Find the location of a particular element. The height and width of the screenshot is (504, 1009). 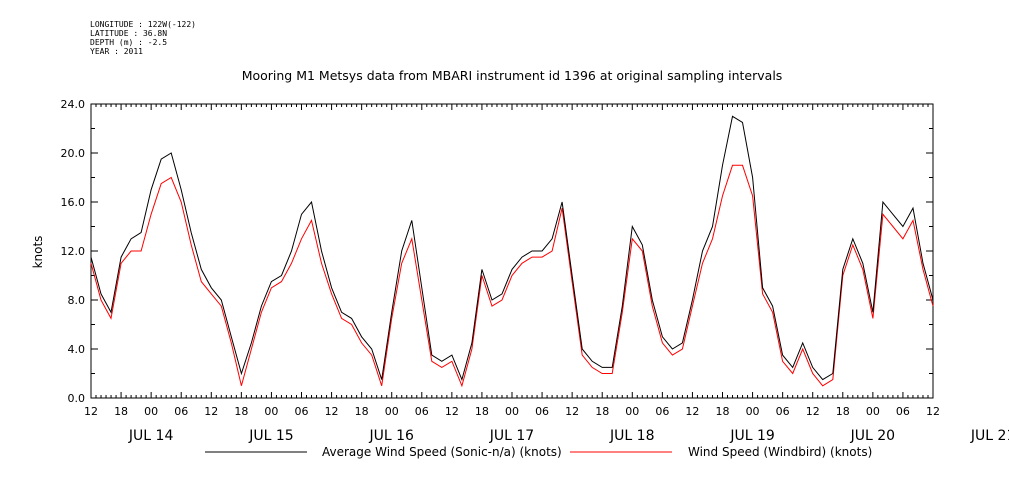

x-day-label: JUL 20 is located at coordinates (872, 436).